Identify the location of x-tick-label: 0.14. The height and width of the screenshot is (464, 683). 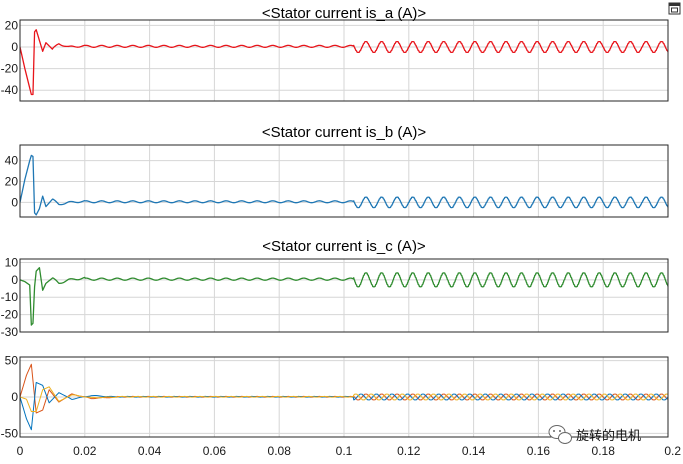
(474, 451).